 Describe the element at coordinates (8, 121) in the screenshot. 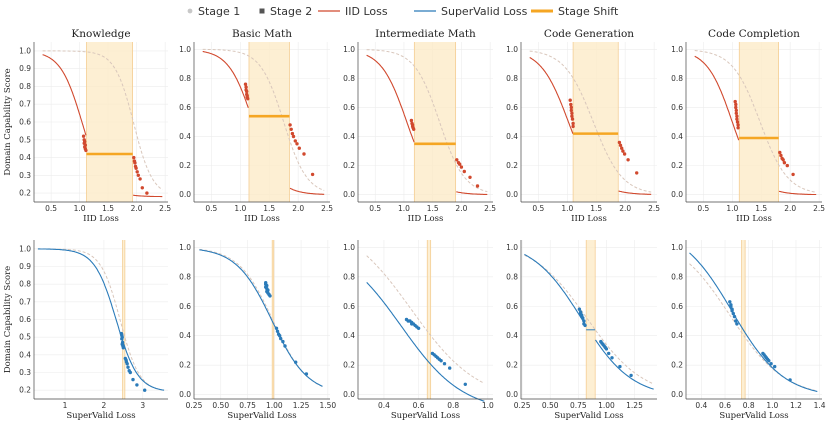

I see `y-axis-label: Domain Capability Score` at that location.